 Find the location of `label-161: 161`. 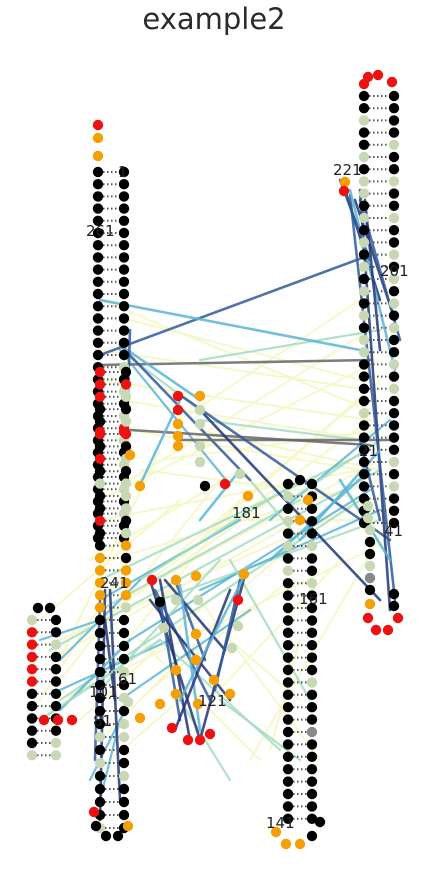

label-161: 161 is located at coordinates (313, 599).